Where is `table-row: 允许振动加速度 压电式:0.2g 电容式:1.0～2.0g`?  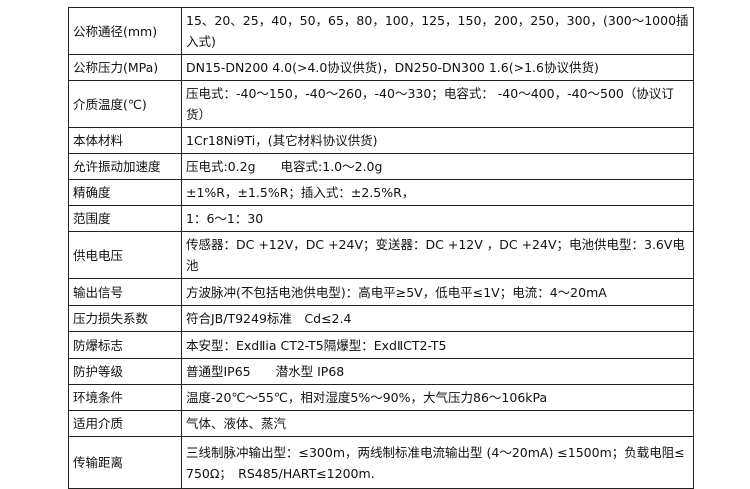
table-row: 允许振动加速度 压电式:0.2g 电容式:1.0～2.0g is located at coordinates (381, 166).